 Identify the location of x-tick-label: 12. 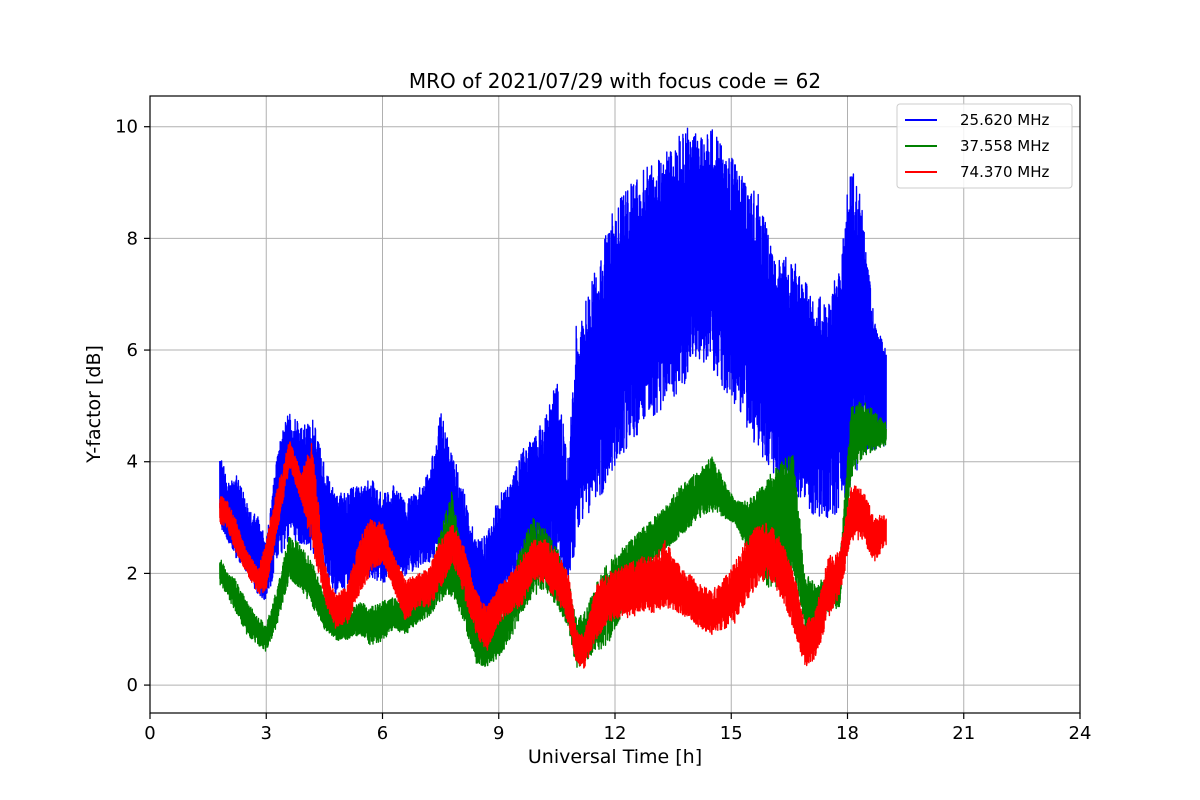
(615, 733).